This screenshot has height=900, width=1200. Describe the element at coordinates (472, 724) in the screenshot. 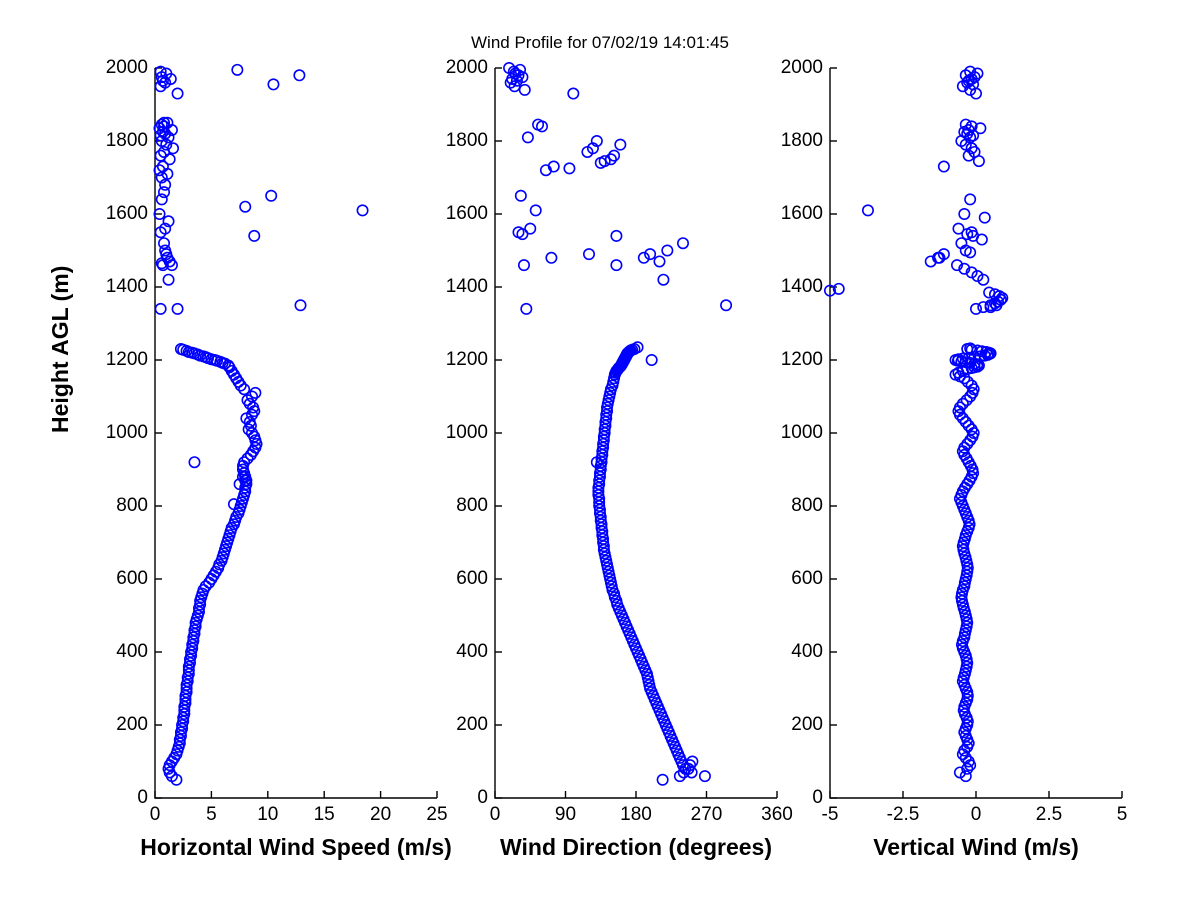

I see `y-tick-label: 200` at that location.